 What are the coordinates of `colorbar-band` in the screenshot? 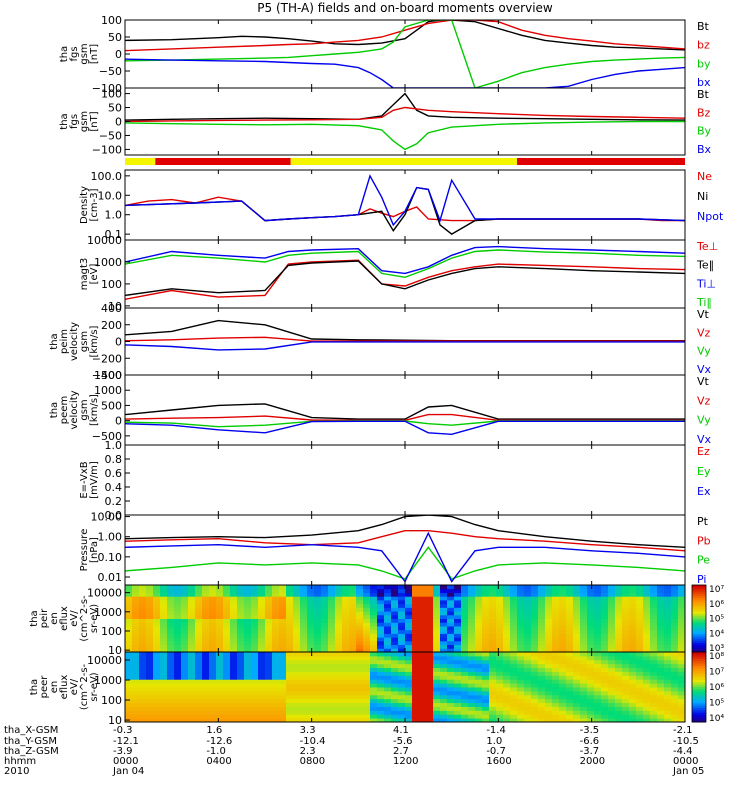 It's located at (699, 620).